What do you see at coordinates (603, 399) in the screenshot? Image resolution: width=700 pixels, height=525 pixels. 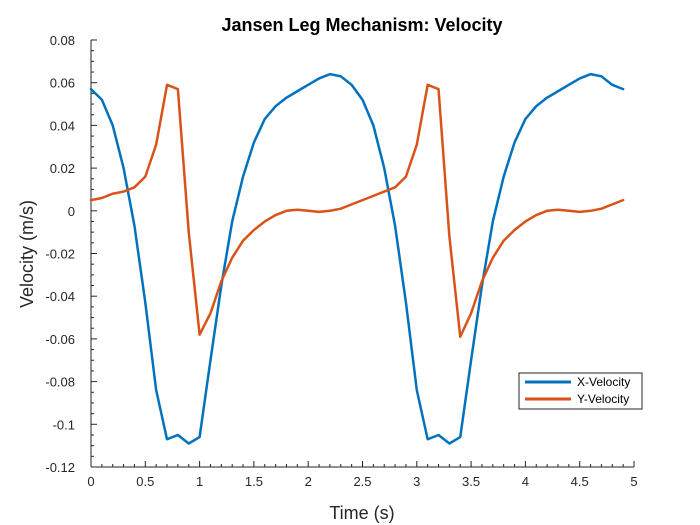 I see `legend-label-y-velocity: Y-Velocity` at bounding box center [603, 399].